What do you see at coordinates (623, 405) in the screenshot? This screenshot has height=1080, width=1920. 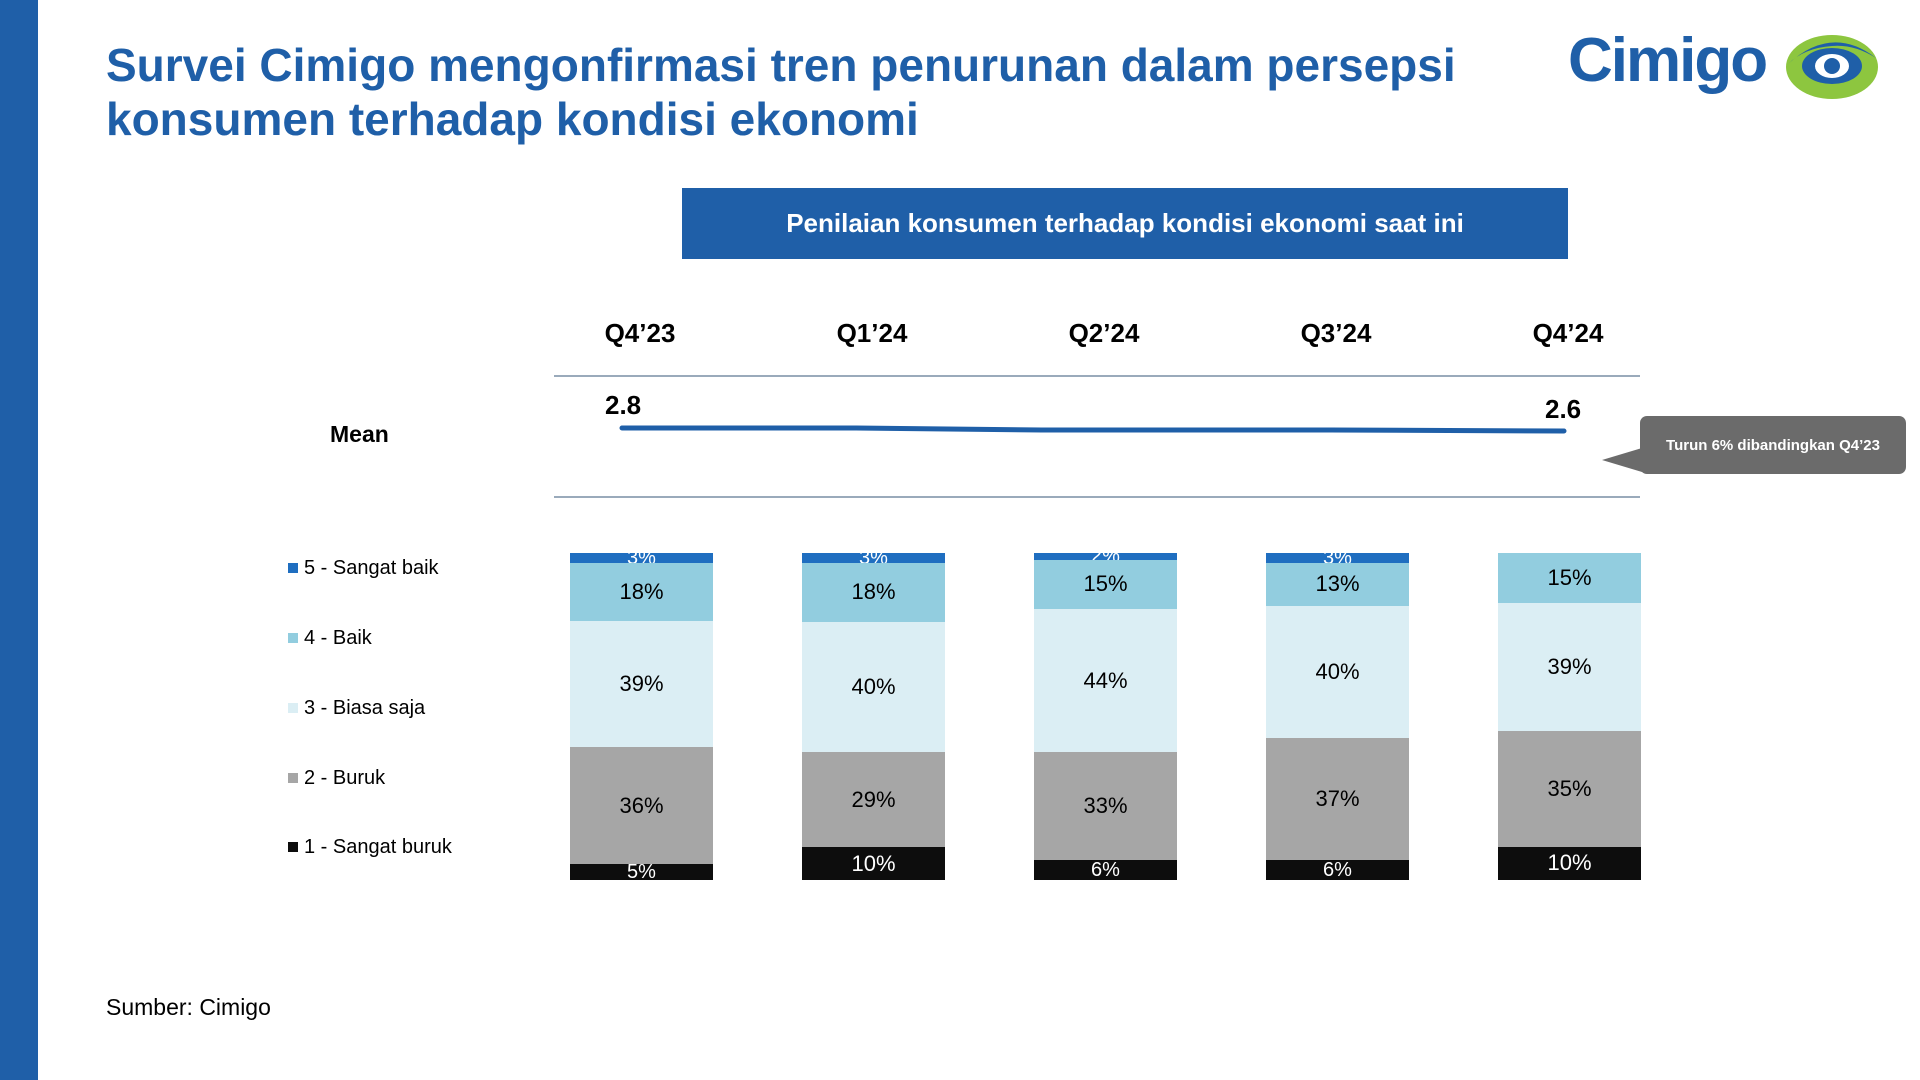 I see `mean-start-value: 2.8` at bounding box center [623, 405].